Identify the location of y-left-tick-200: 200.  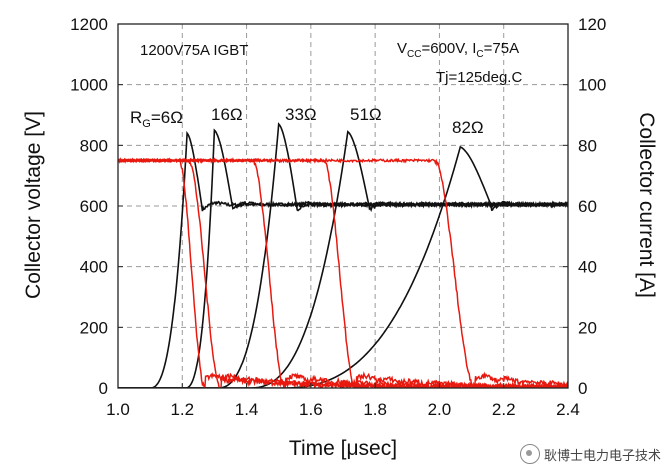
(94, 327).